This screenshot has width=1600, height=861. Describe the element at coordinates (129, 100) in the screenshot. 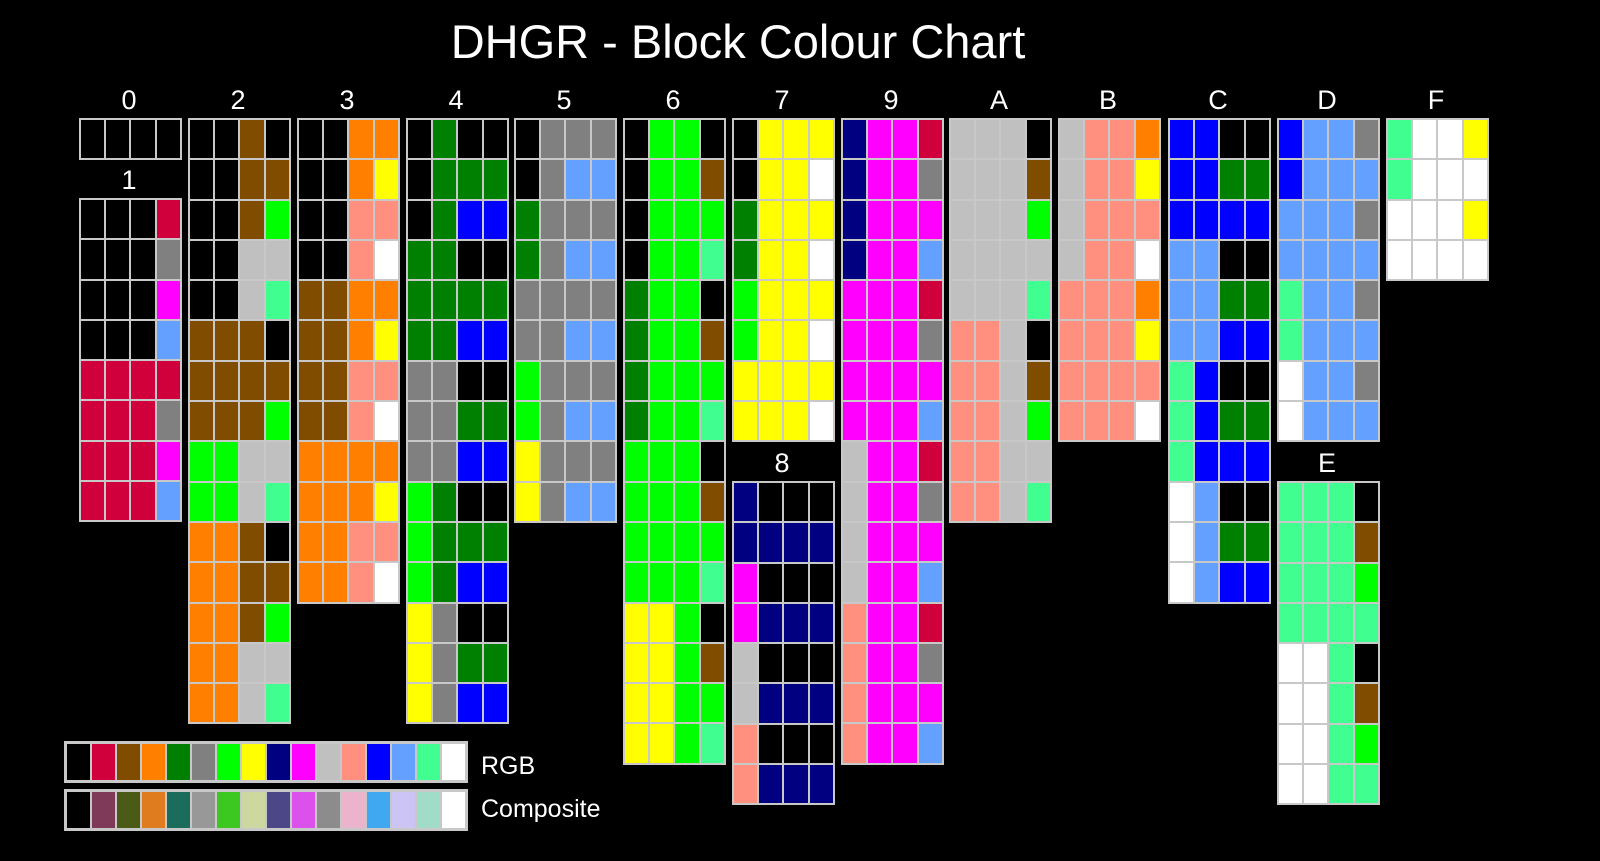

I see `group-label: 0` at that location.